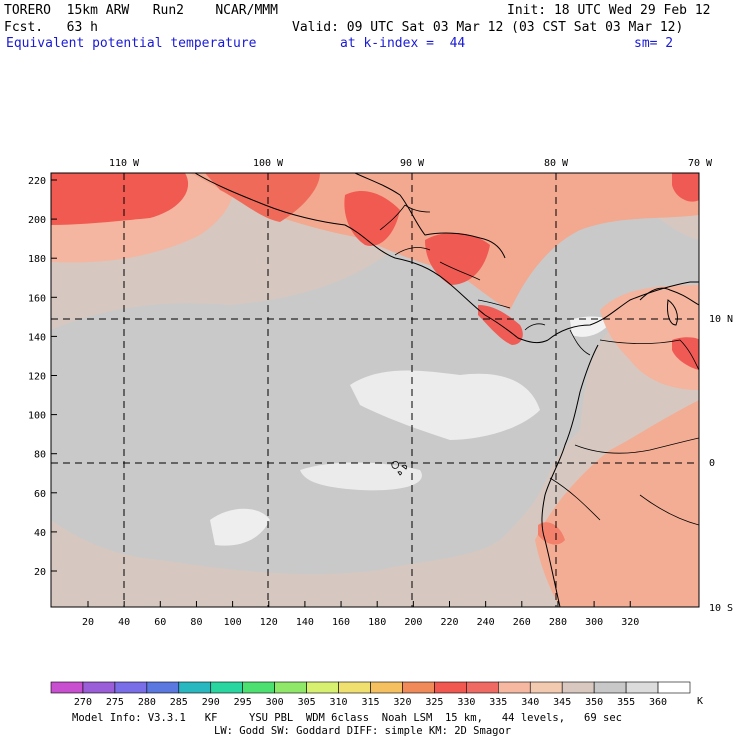  Describe the element at coordinates (179, 702) in the screenshot. I see `colorbar-label: 285` at that location.